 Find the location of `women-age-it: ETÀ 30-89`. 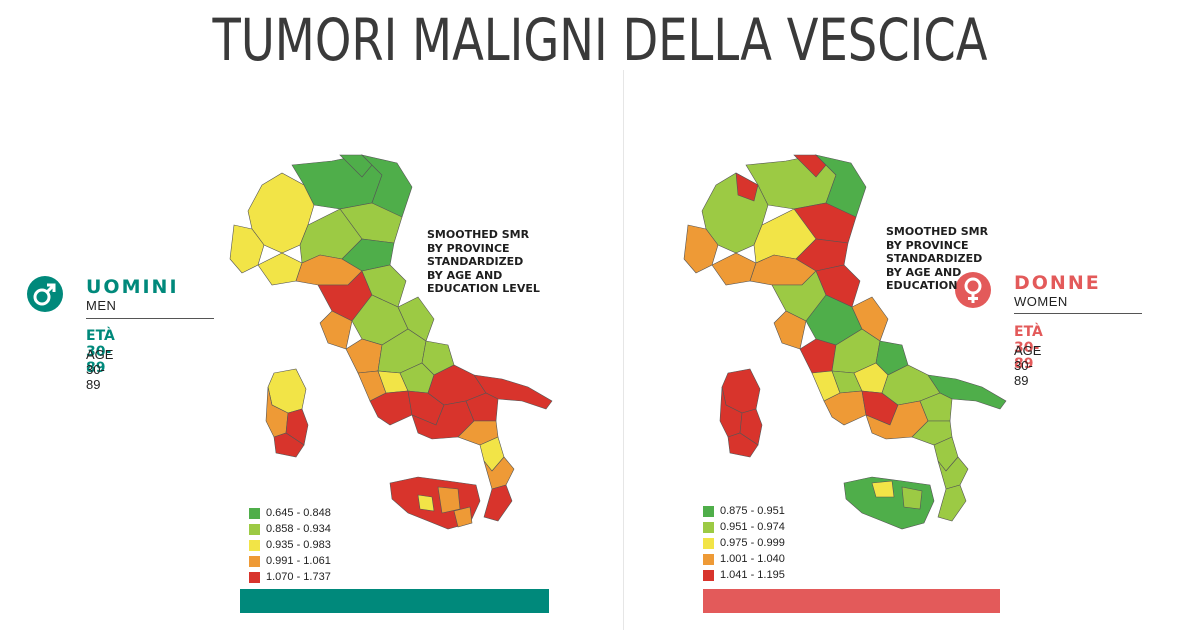

women-age-it: ETÀ 30-89 is located at coordinates (1028, 348).